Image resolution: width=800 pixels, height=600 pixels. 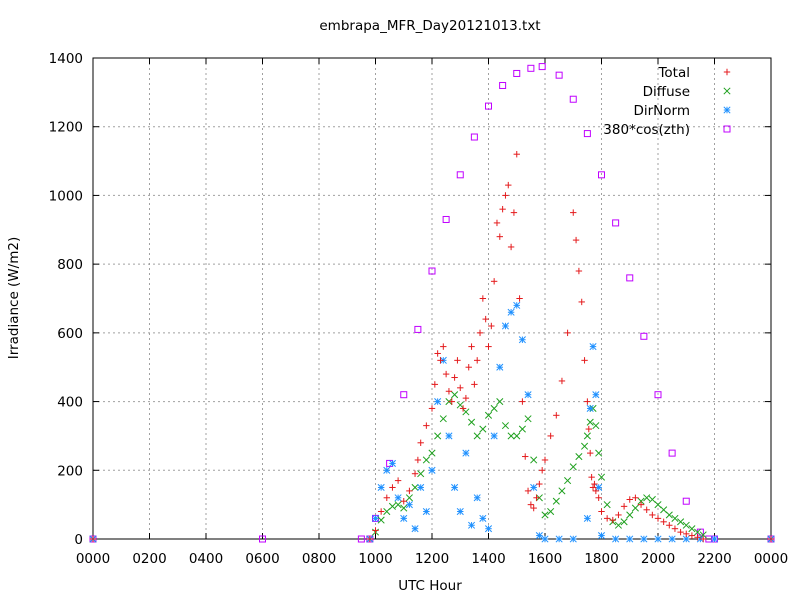 What do you see at coordinates (658, 559) in the screenshot?
I see `x-tick-label: 2000` at bounding box center [658, 559].